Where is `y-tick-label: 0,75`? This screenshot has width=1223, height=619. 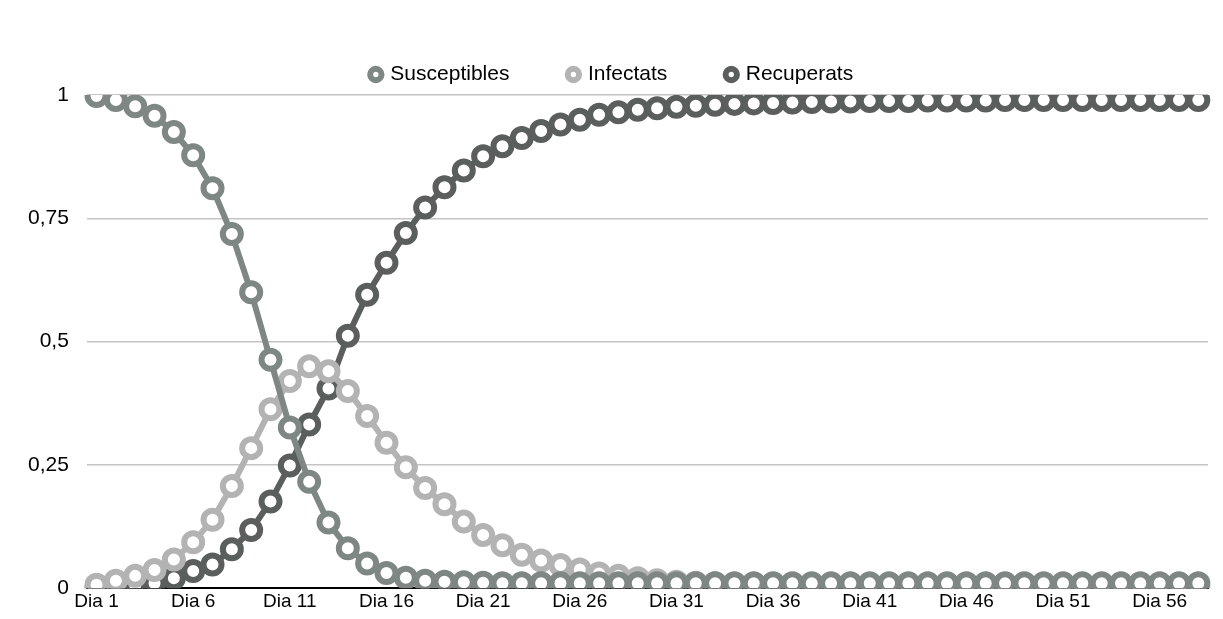
y-tick-label: 0,75 is located at coordinates (48, 217).